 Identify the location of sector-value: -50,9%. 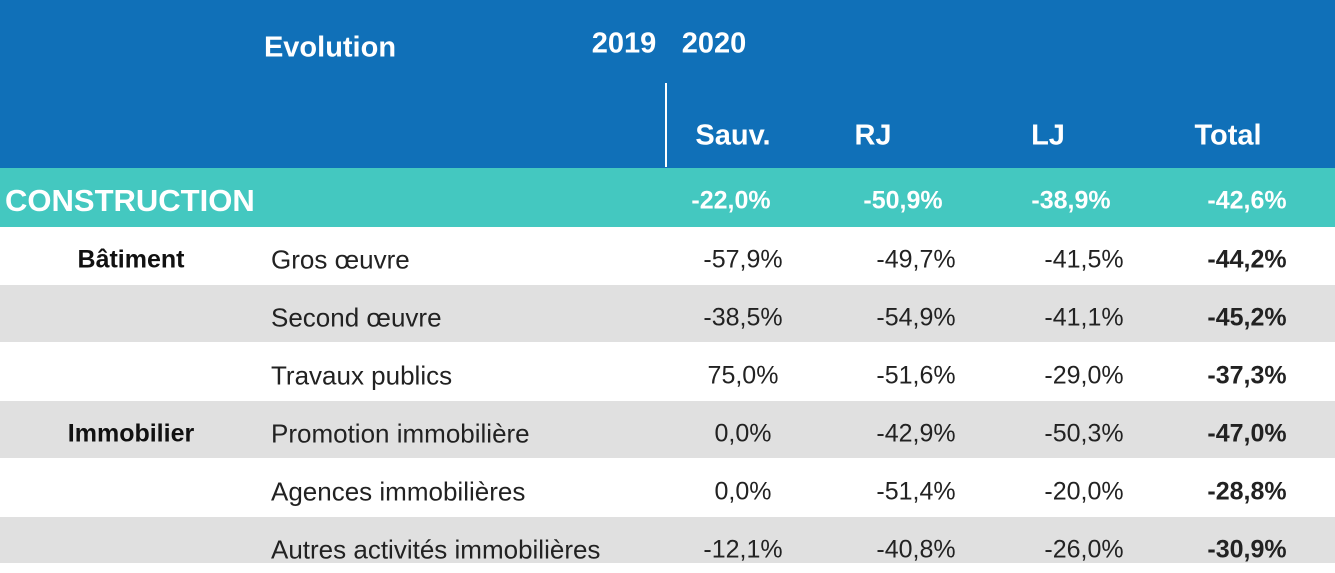
(903, 200).